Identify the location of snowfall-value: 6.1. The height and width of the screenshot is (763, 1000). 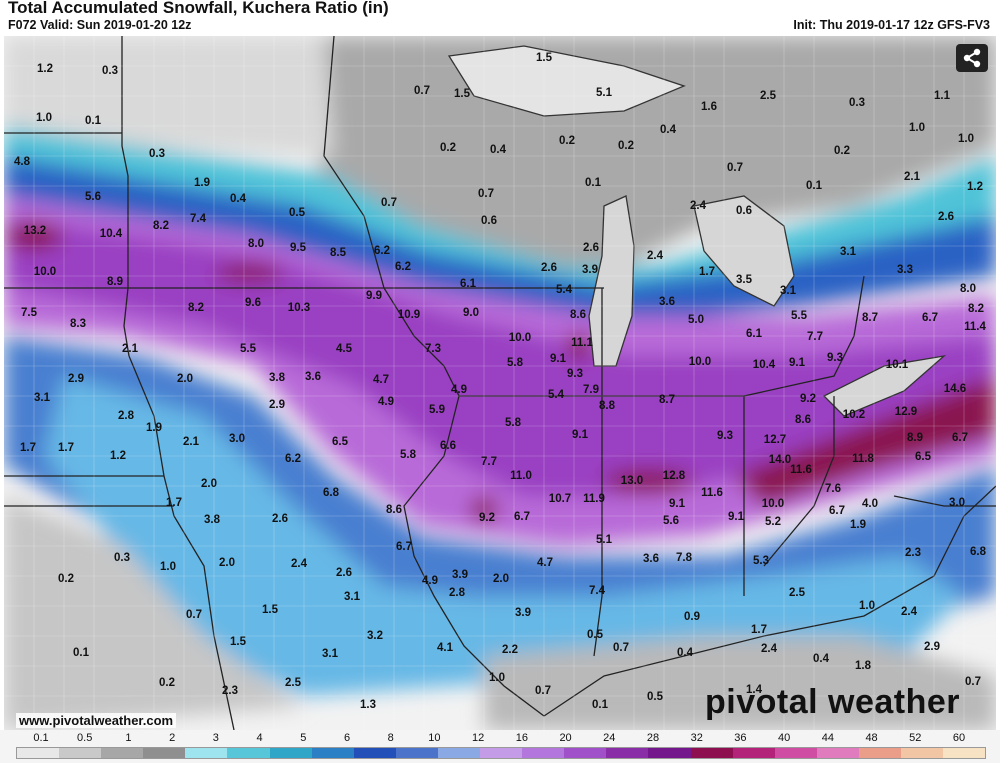
(754, 334).